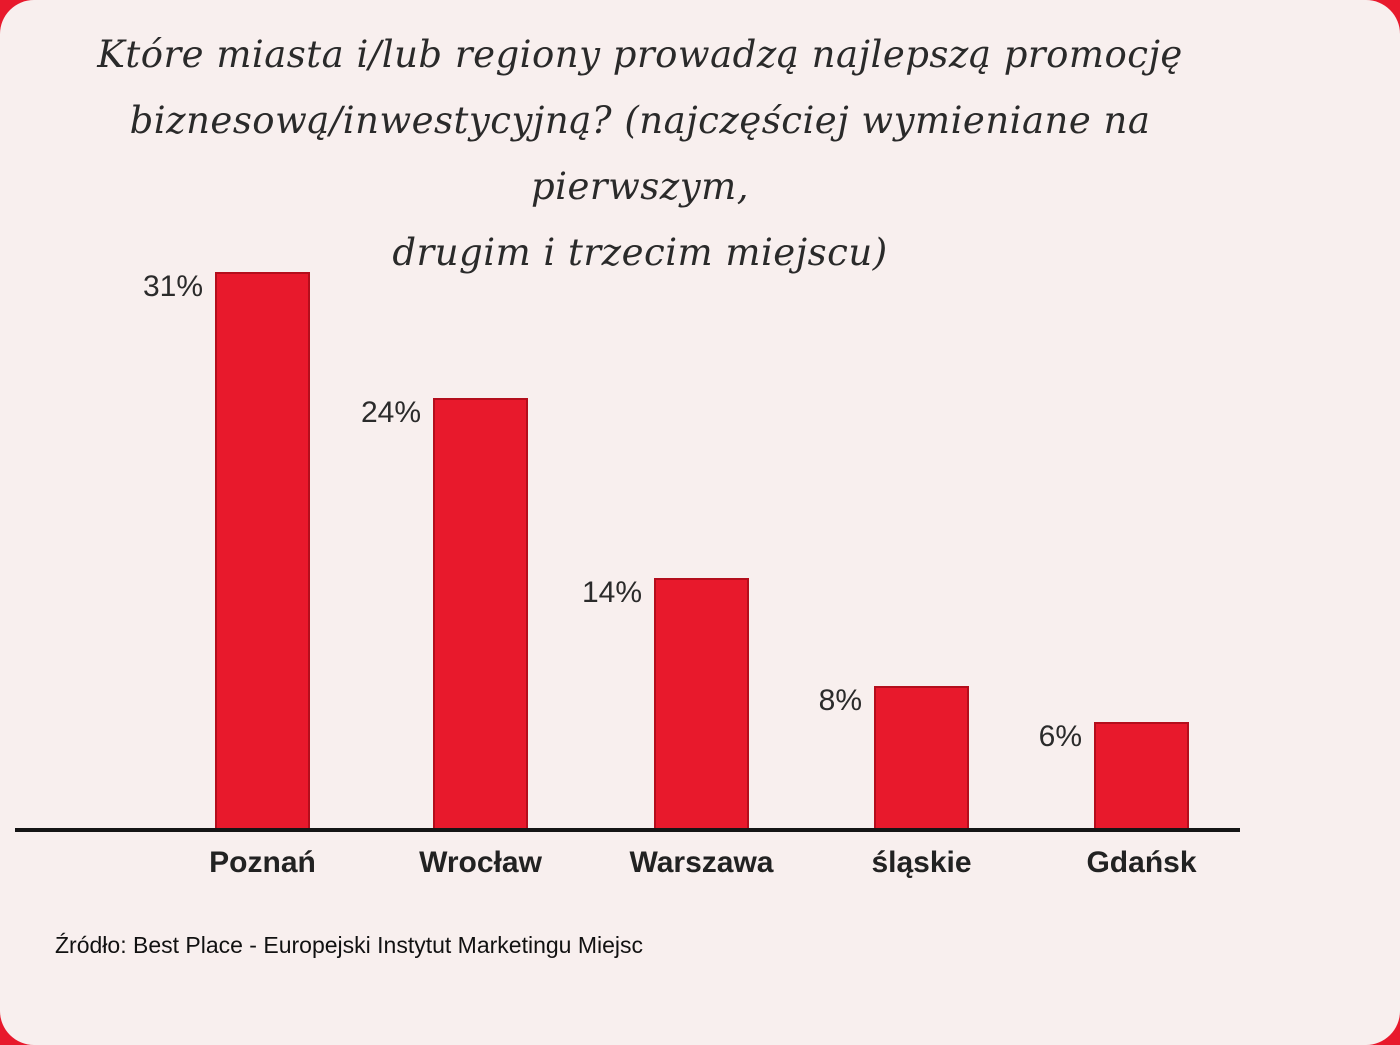 The height and width of the screenshot is (1045, 1400). Describe the element at coordinates (451, 637) in the screenshot. I see `bar-wroclaw: 24% Wrocław` at that location.